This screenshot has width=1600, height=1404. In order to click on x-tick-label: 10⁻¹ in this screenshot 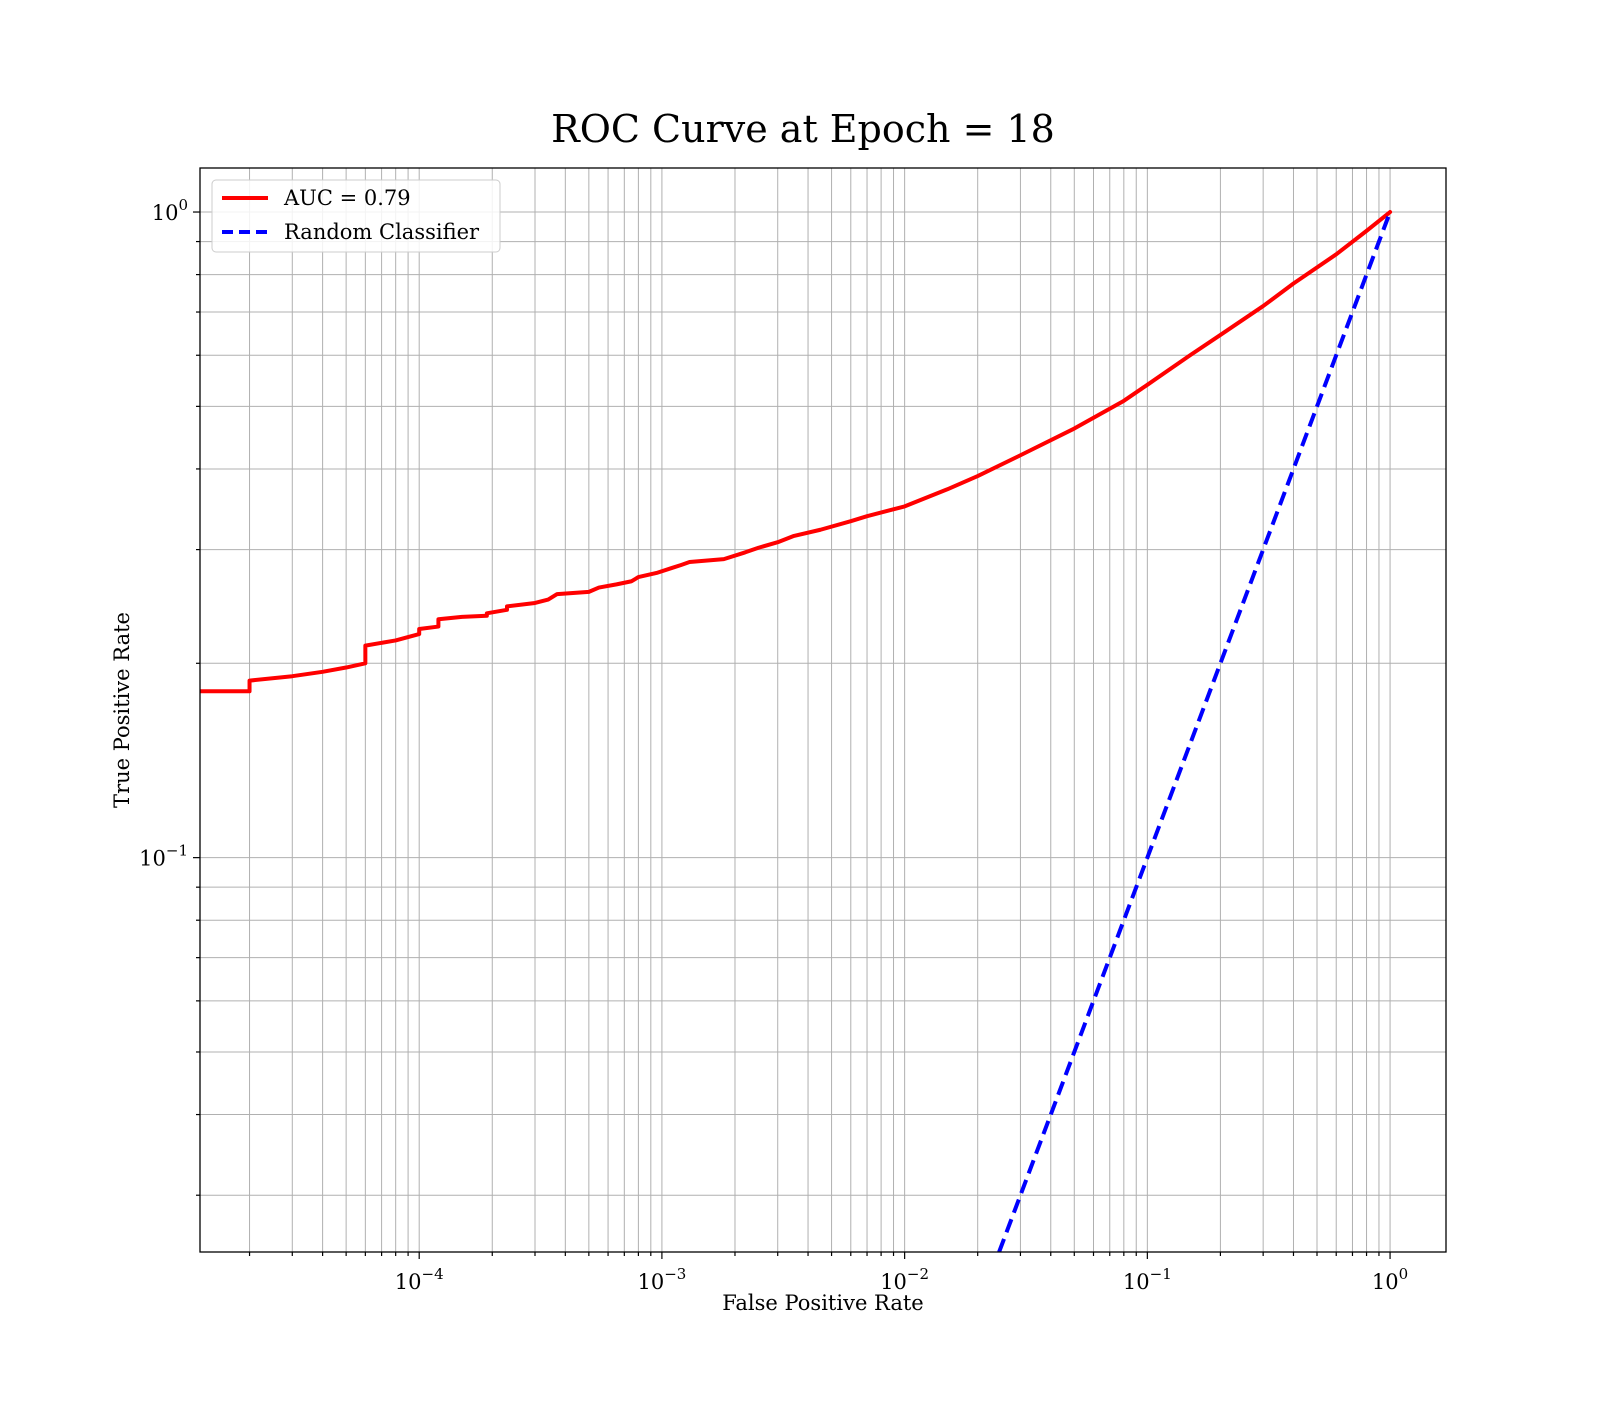, I will do `click(1147, 1279)`.